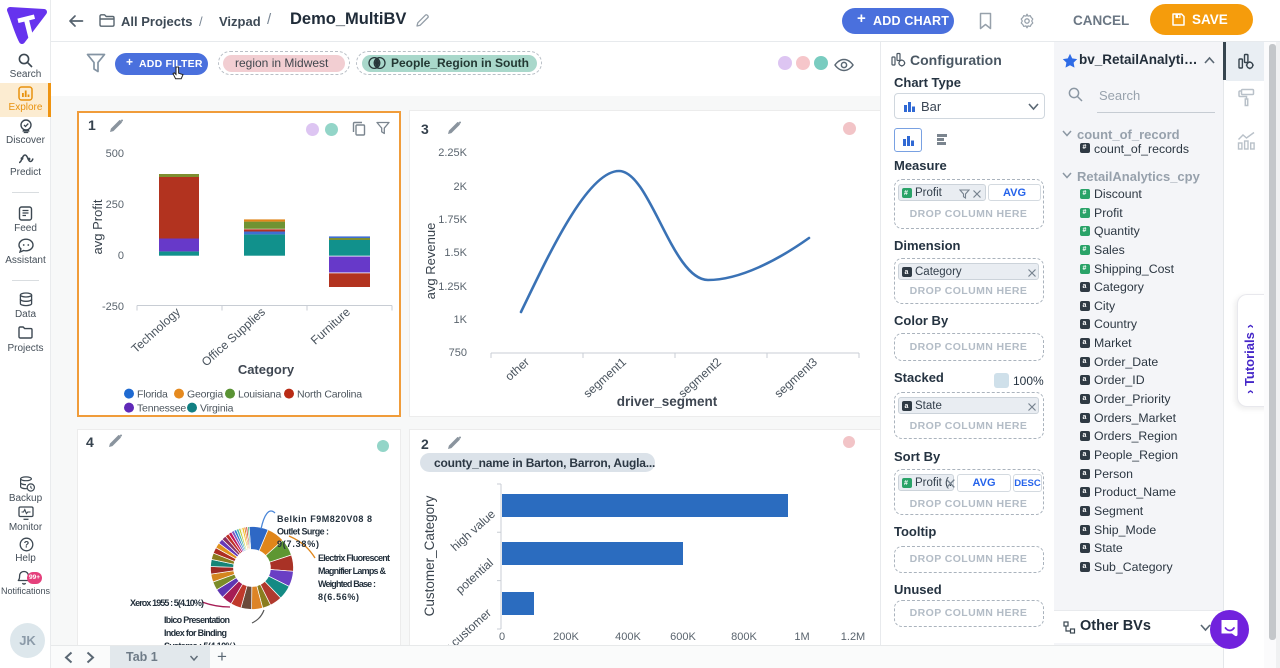  Describe the element at coordinates (452, 153) in the screenshot. I see `svg-text: 2.25K` at that location.